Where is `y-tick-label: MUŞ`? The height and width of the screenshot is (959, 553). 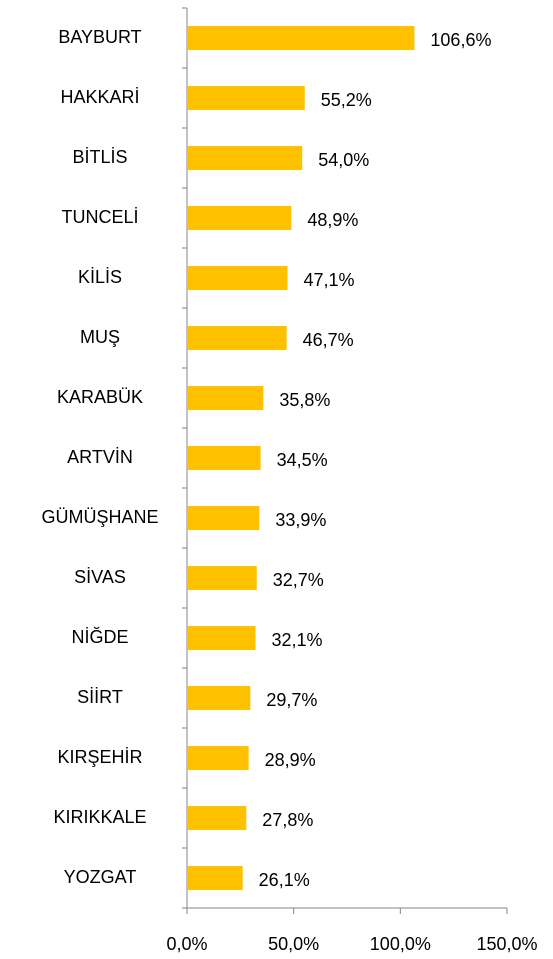
y-tick-label: MUŞ is located at coordinates (100, 337).